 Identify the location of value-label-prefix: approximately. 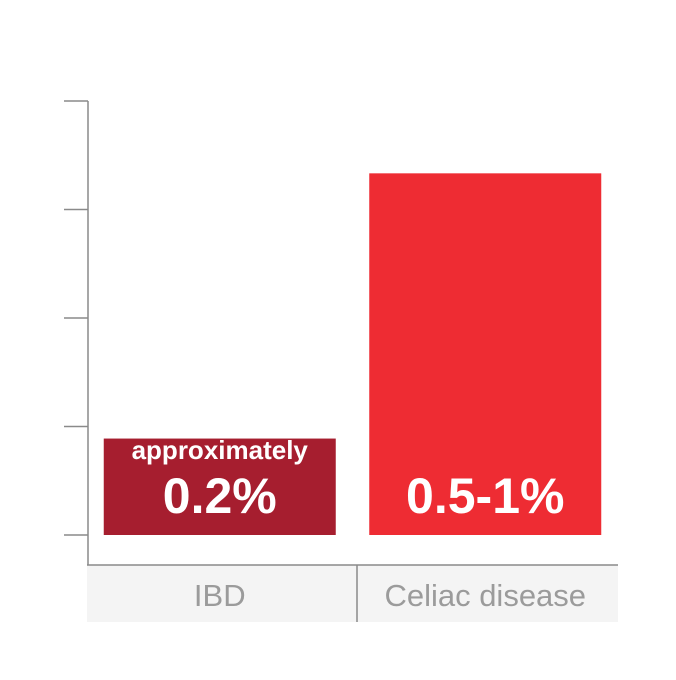
(220, 450).